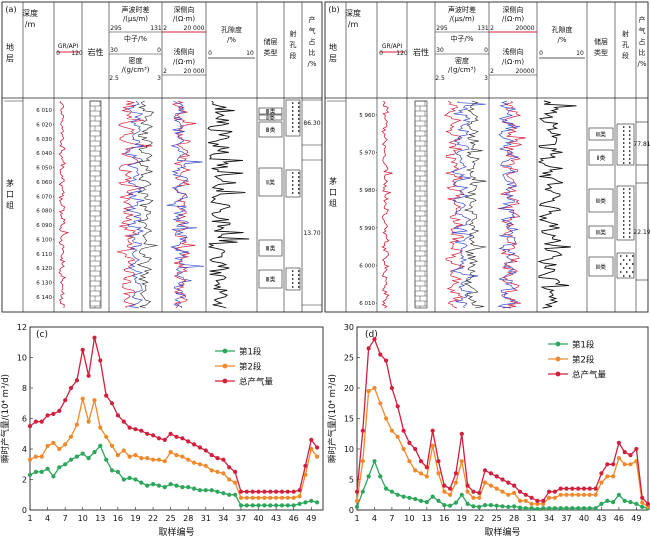  I want to click on density-max: 3, so click(159, 78).